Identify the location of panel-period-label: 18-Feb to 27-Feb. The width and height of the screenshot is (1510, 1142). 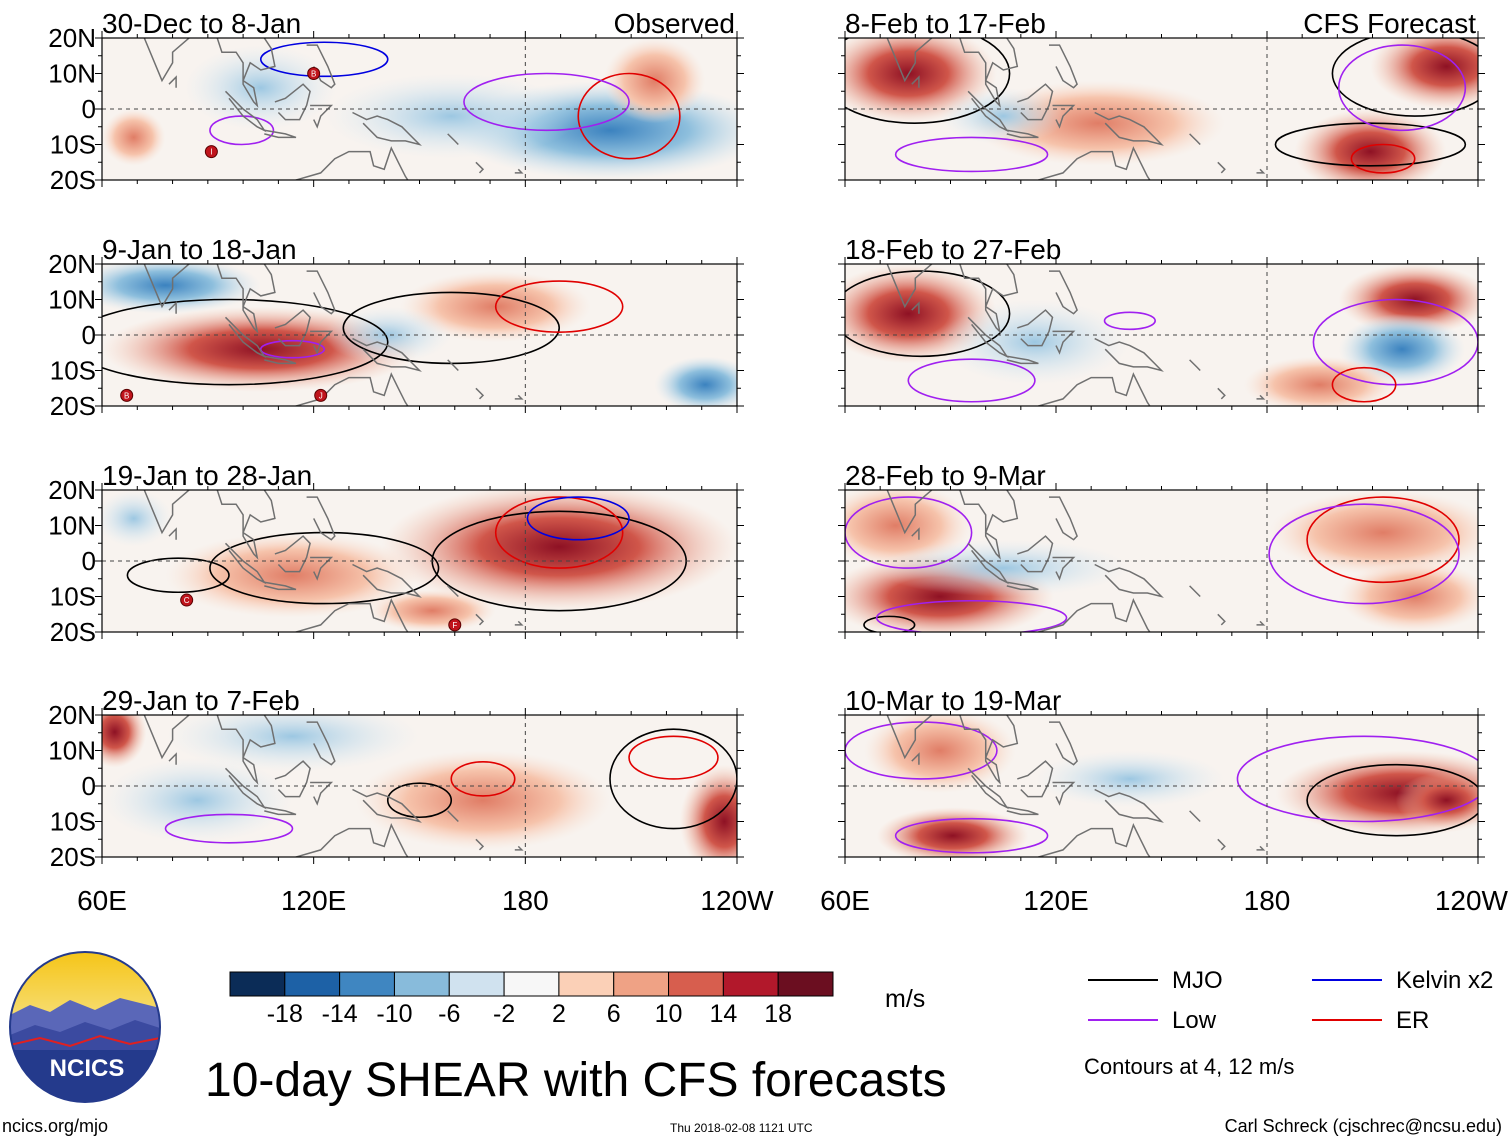
(953, 249).